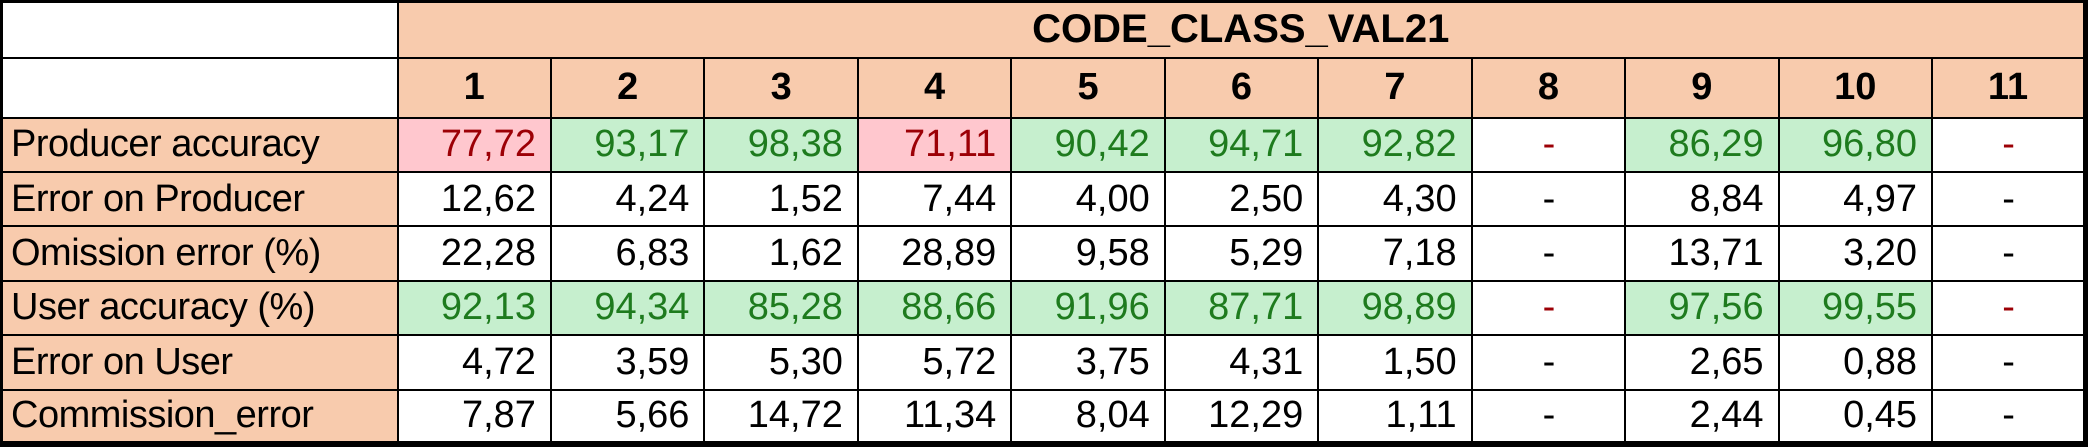 The image size is (2088, 447). I want to click on data-cell: 98,38, so click(781, 144).